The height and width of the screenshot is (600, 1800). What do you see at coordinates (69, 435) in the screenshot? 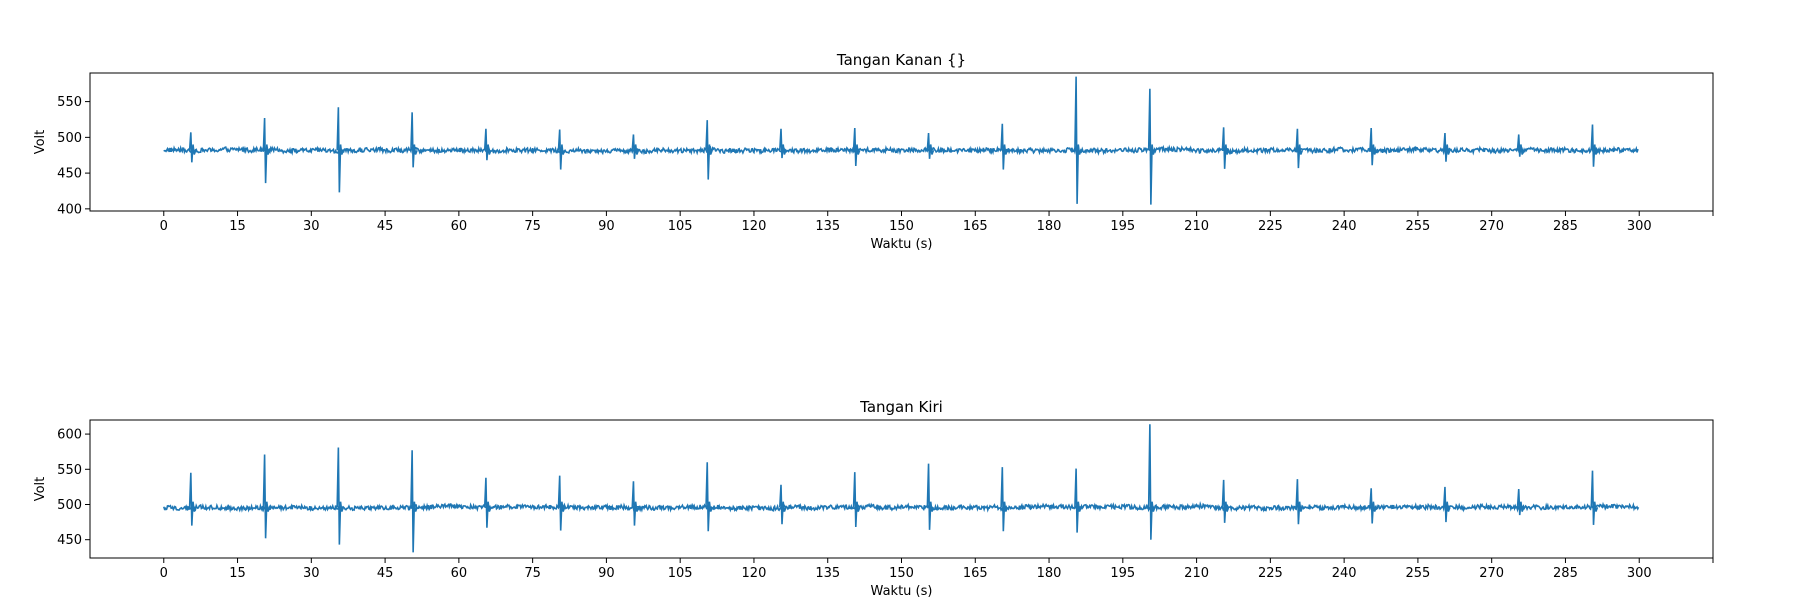
I see `y-tick-label: 600` at bounding box center [69, 435].